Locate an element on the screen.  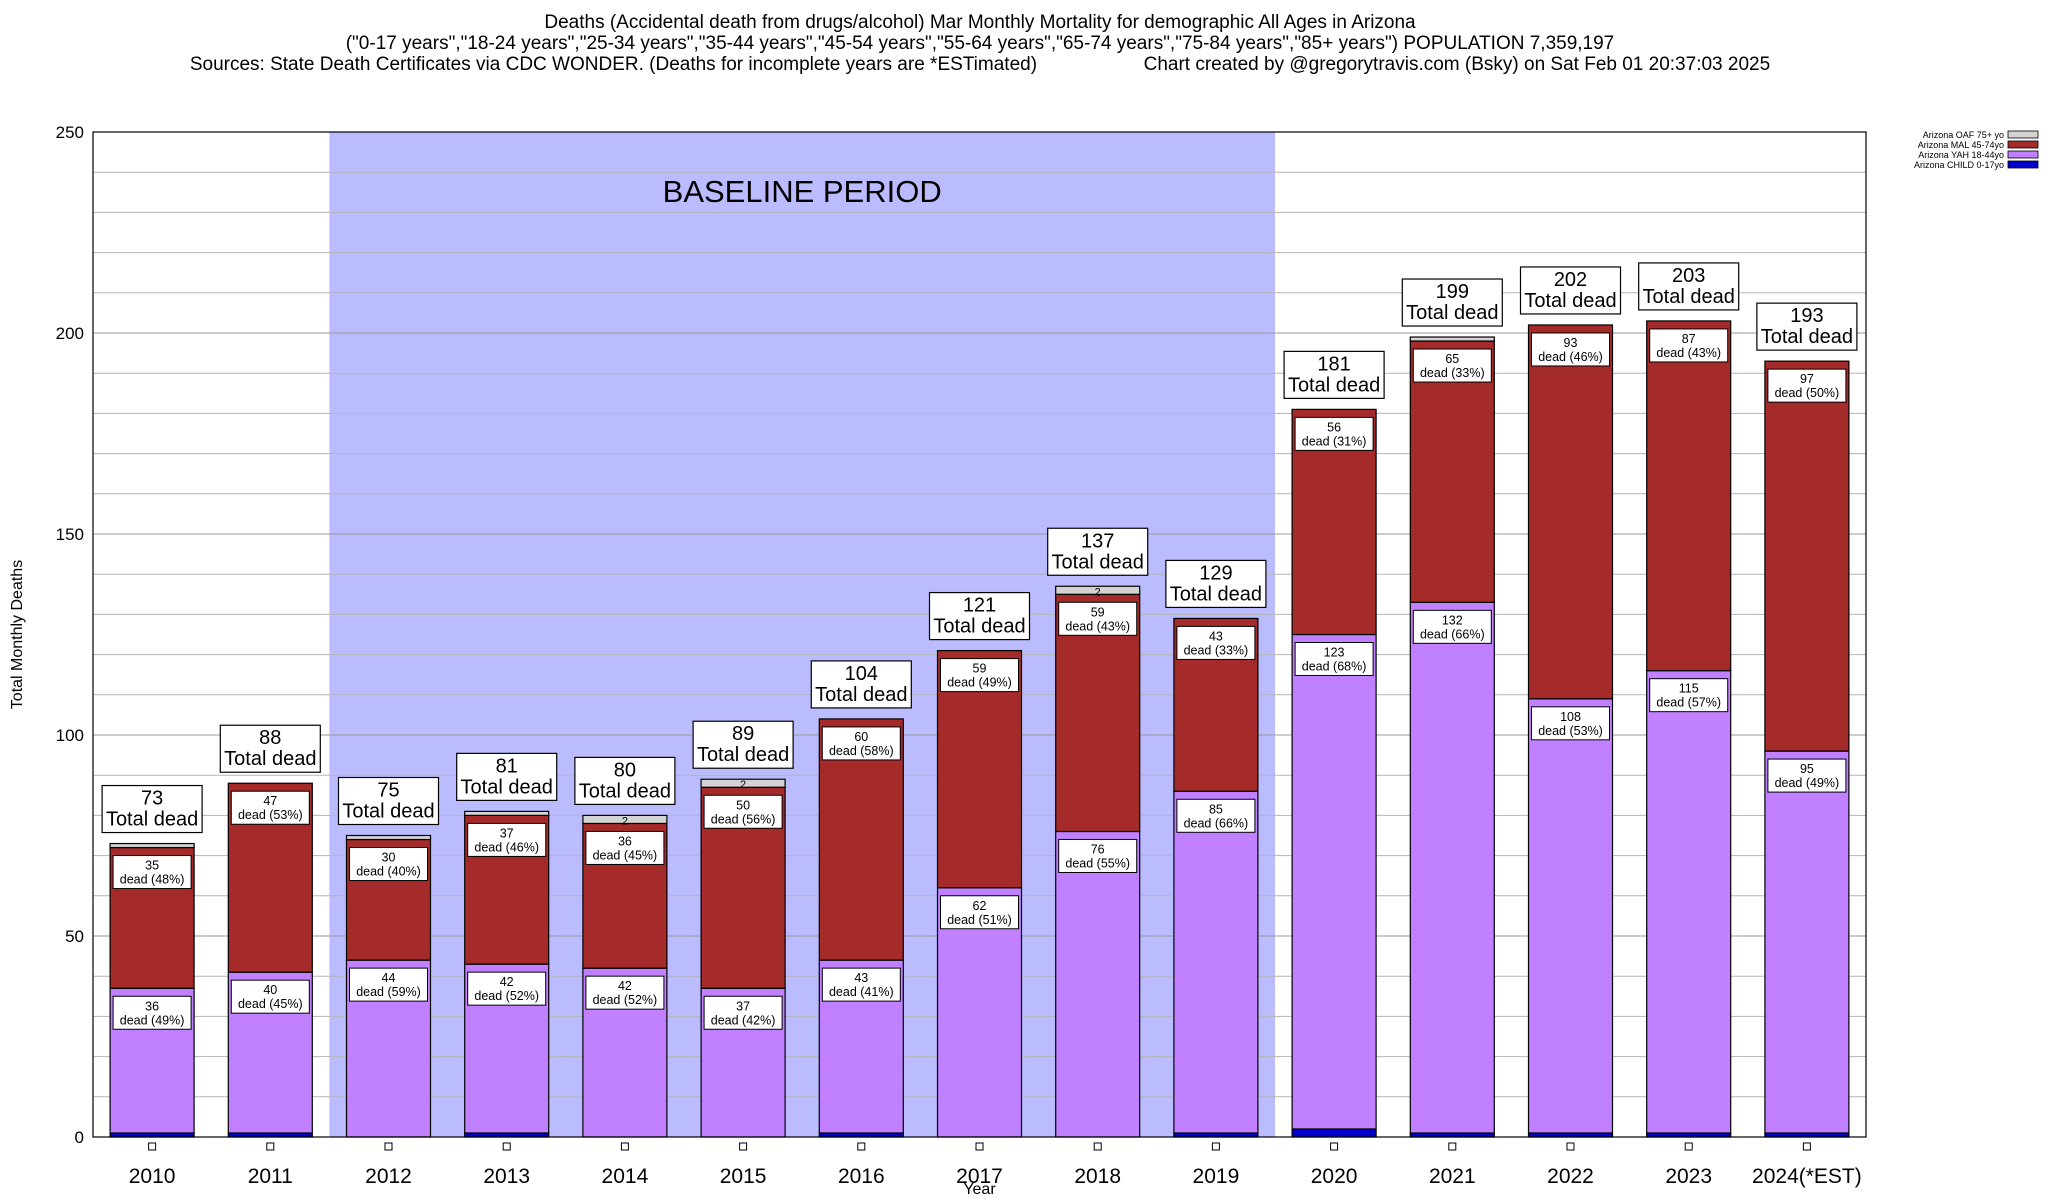
segment-label-count: 108 is located at coordinates (1570, 717).